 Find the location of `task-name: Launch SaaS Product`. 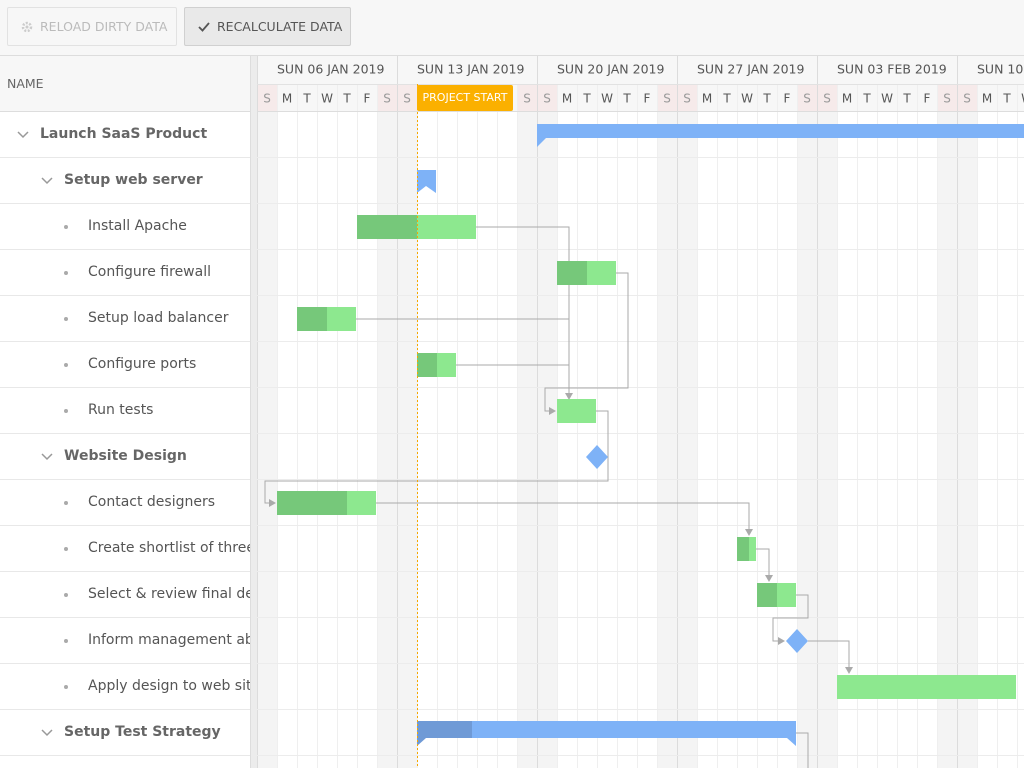

task-name: Launch SaaS Product is located at coordinates (124, 134).